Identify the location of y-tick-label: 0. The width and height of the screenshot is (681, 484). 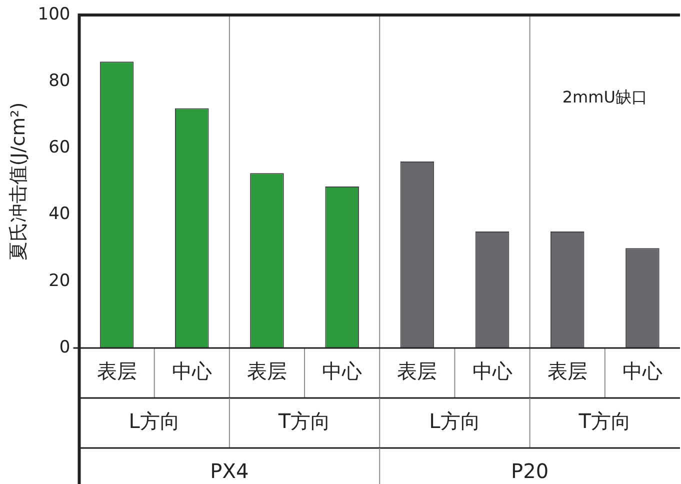
(64, 347).